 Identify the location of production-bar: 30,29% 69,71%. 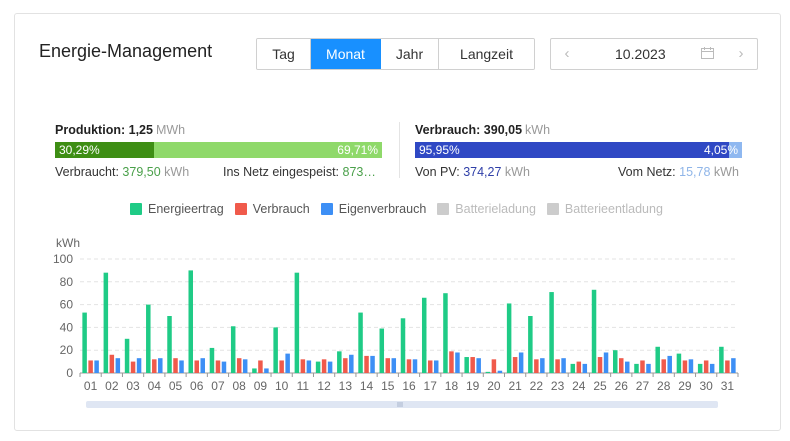
(218, 150).